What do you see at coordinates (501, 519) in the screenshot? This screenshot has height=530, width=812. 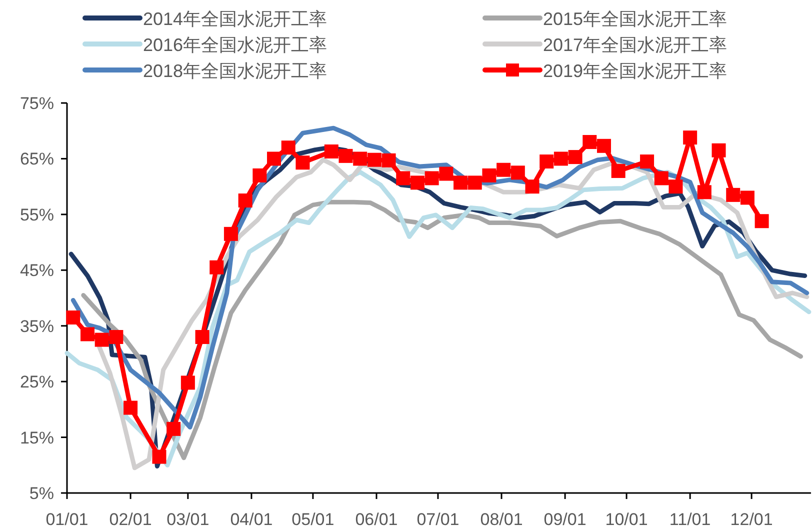 I see `x-tick-label: 08/01` at bounding box center [501, 519].